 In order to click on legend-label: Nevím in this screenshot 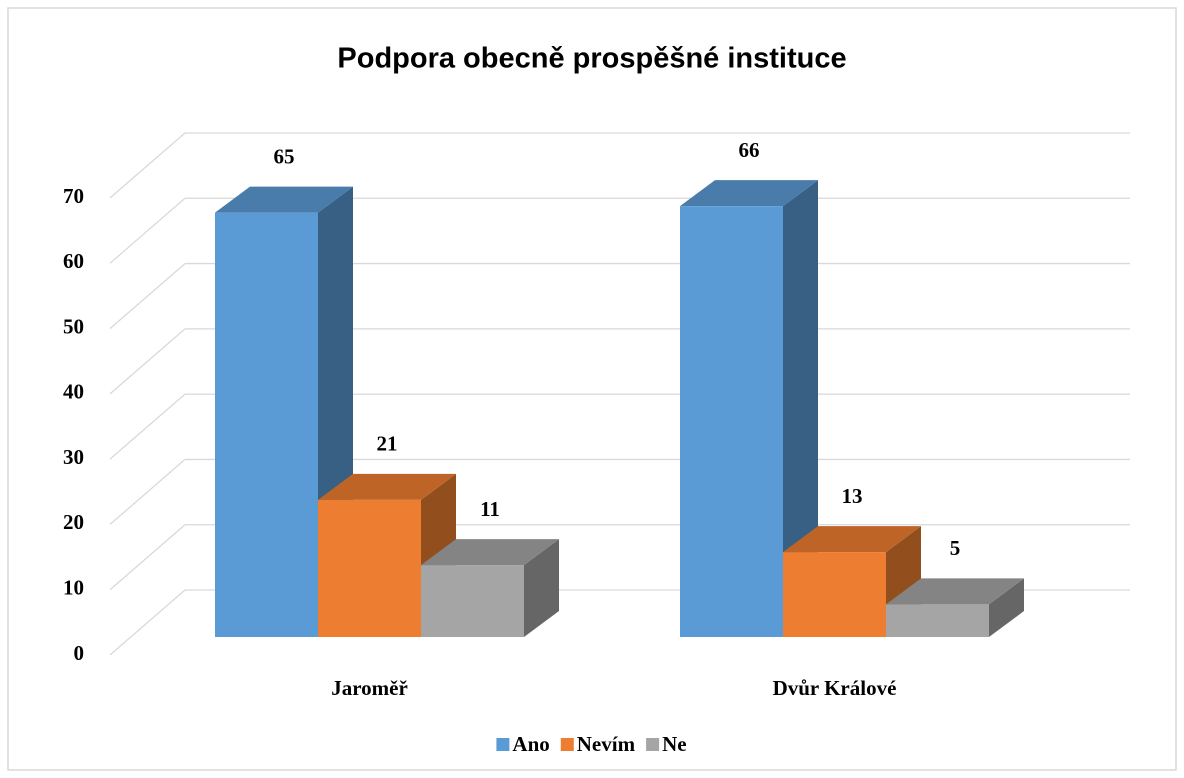, I will do `click(606, 744)`.